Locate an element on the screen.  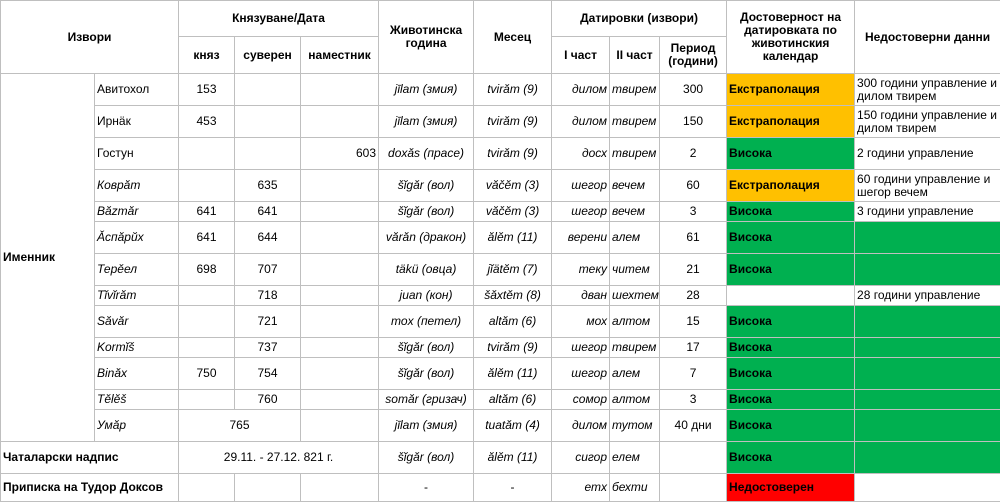
ruler-name: Ирнäк is located at coordinates (137, 122).